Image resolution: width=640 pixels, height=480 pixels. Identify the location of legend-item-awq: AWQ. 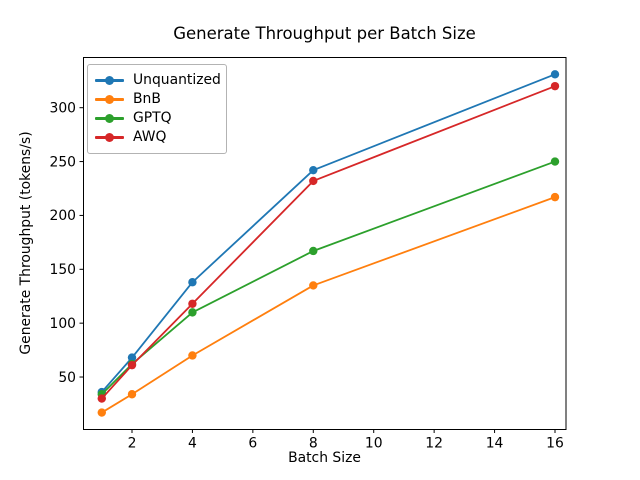
(156, 137).